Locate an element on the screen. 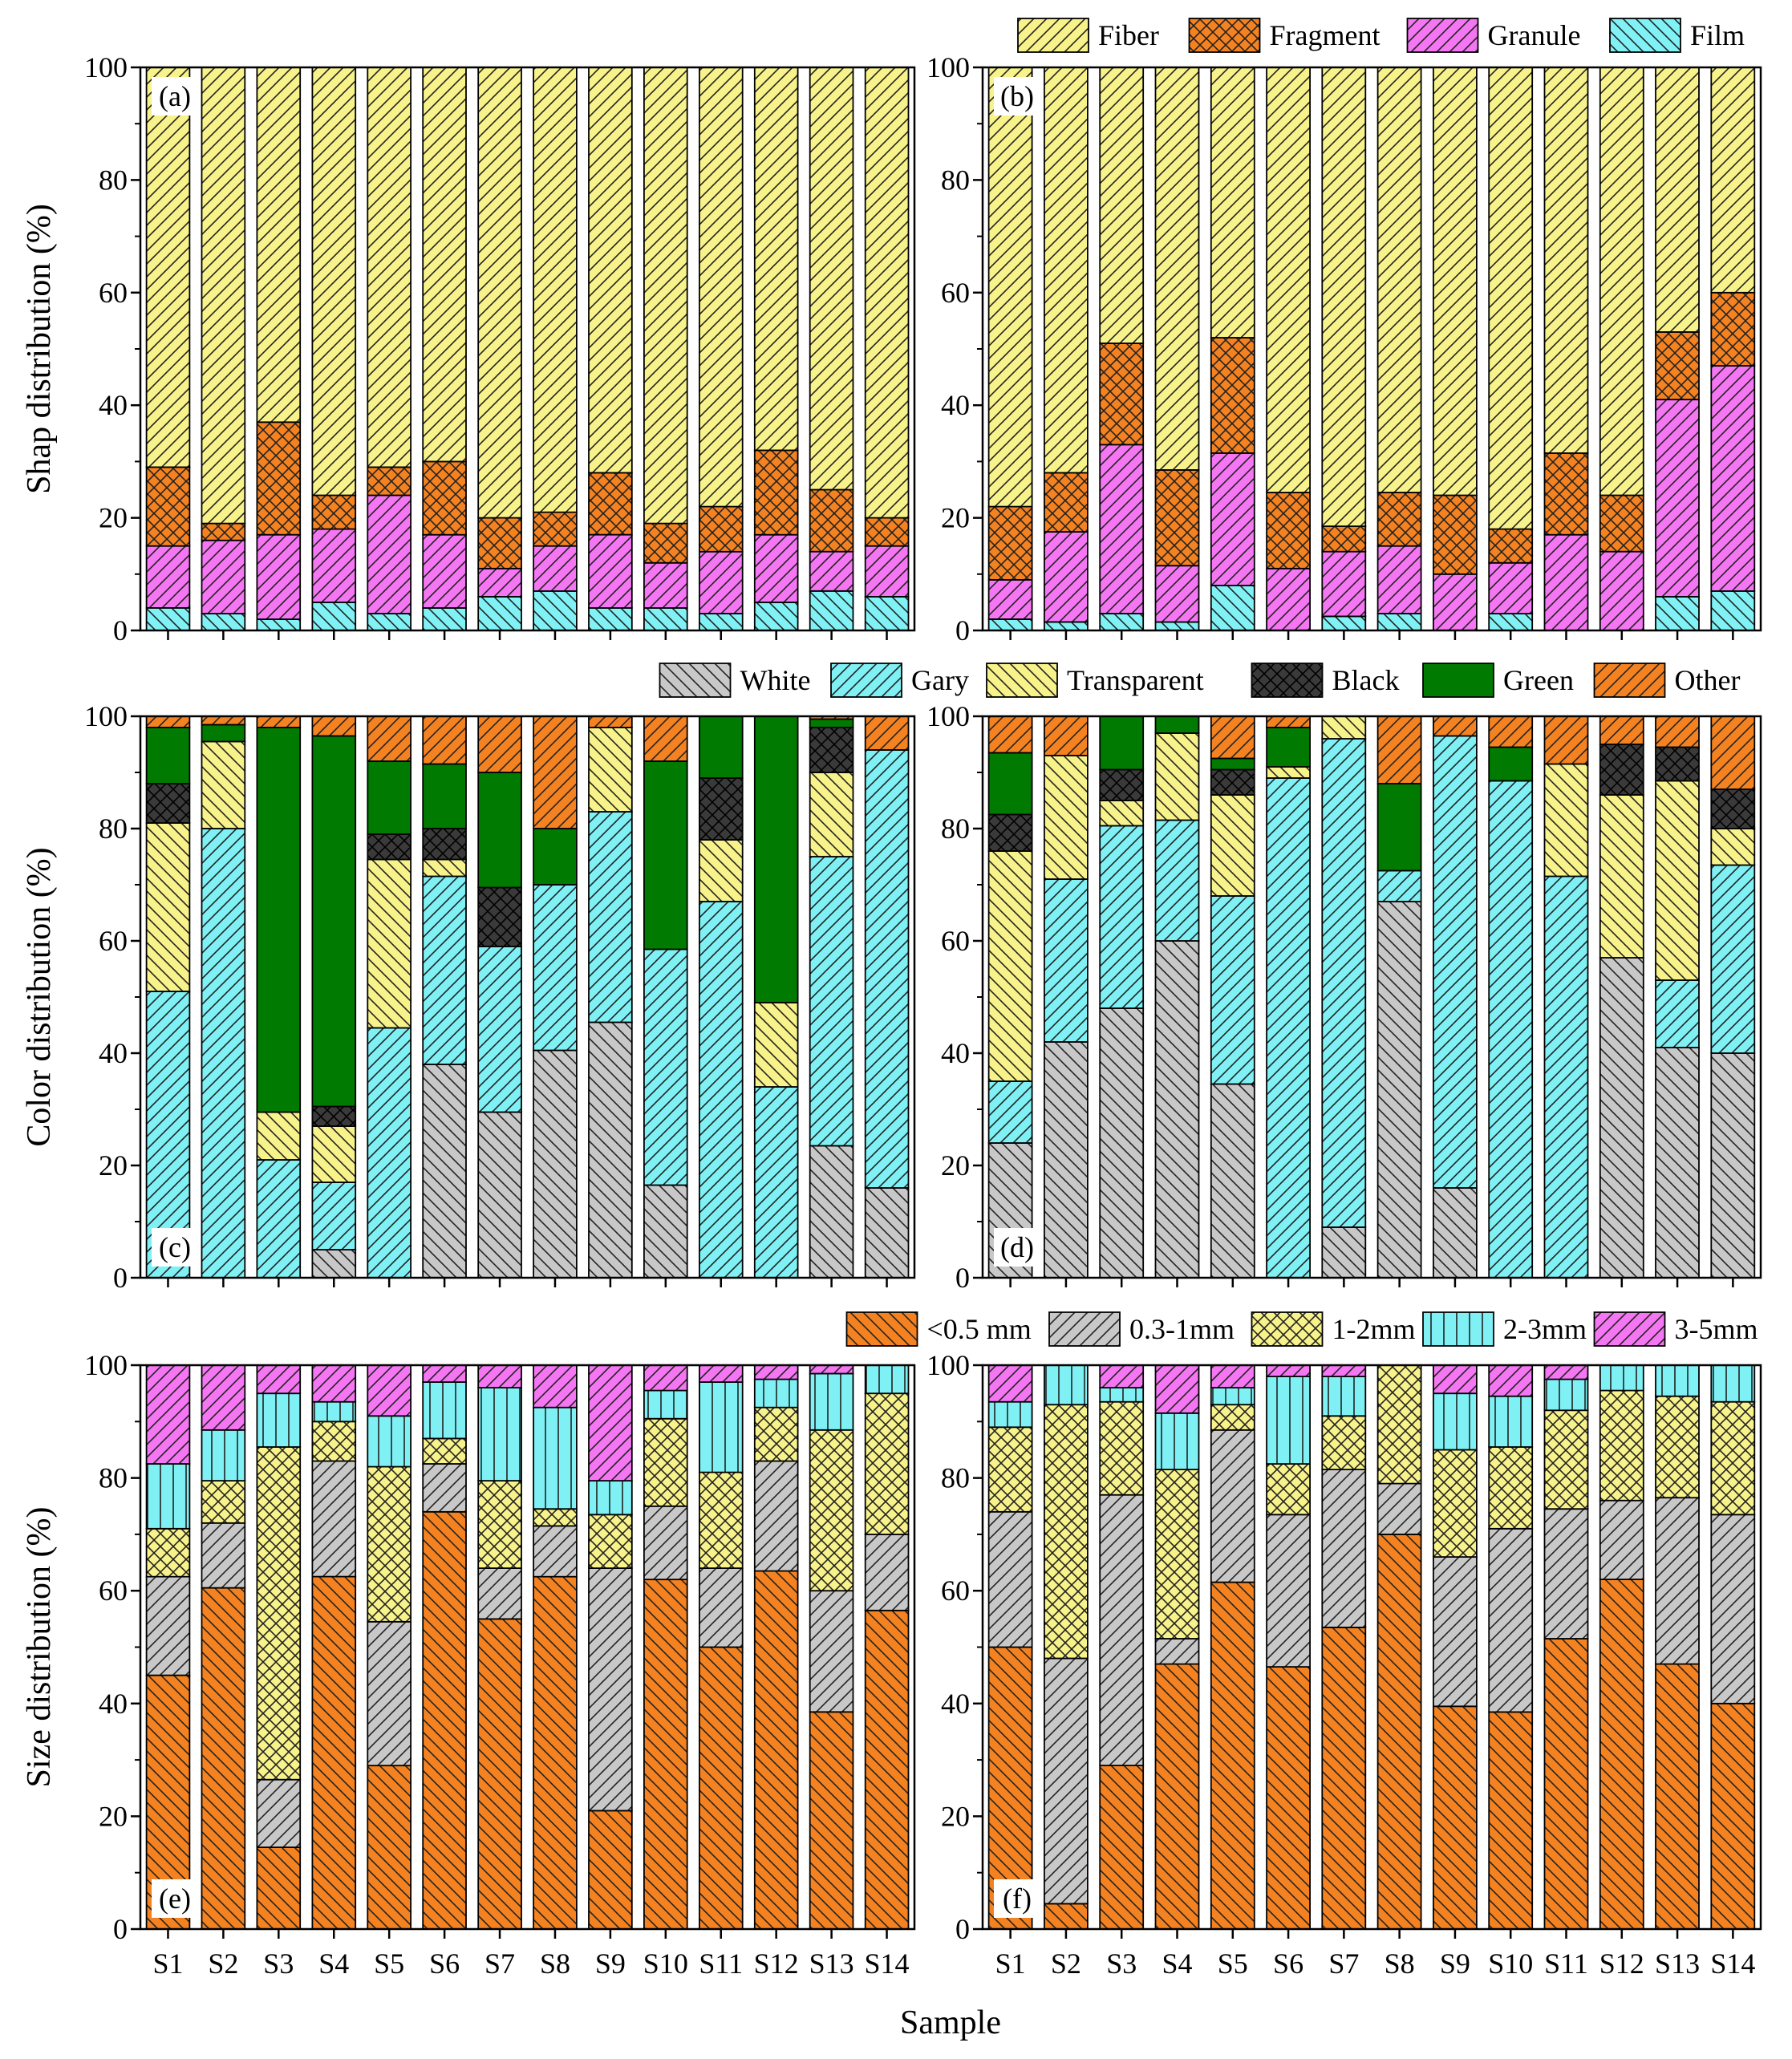 This screenshot has width=1792, height=2059. bar-c-S13-gary is located at coordinates (832, 1002).